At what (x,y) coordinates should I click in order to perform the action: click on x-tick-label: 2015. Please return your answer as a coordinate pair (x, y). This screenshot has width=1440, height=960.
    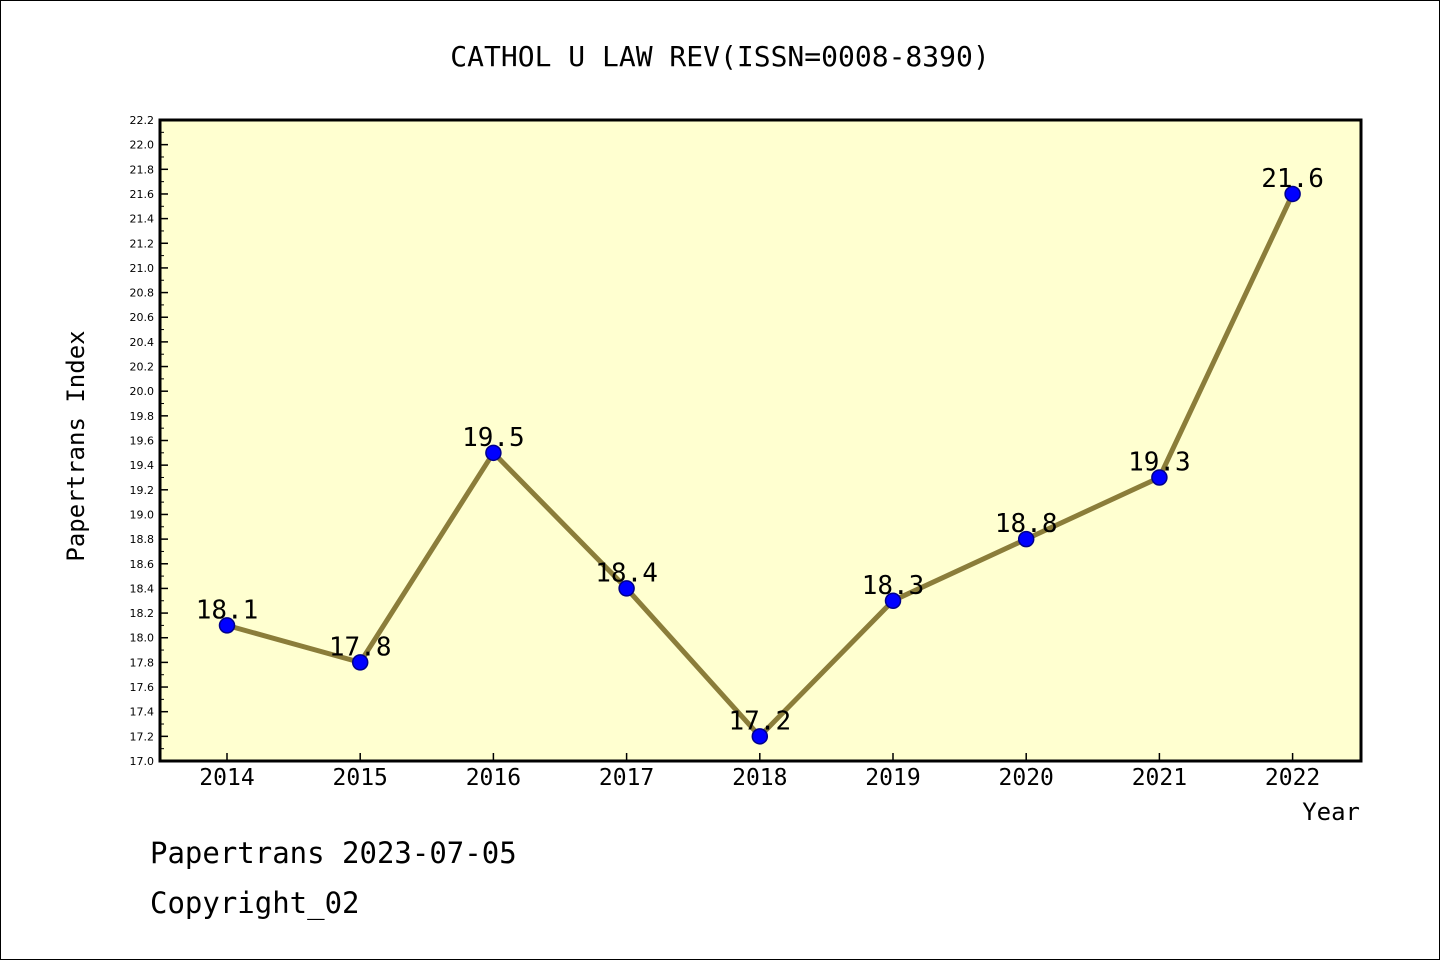
    Looking at the image, I should click on (360, 778).